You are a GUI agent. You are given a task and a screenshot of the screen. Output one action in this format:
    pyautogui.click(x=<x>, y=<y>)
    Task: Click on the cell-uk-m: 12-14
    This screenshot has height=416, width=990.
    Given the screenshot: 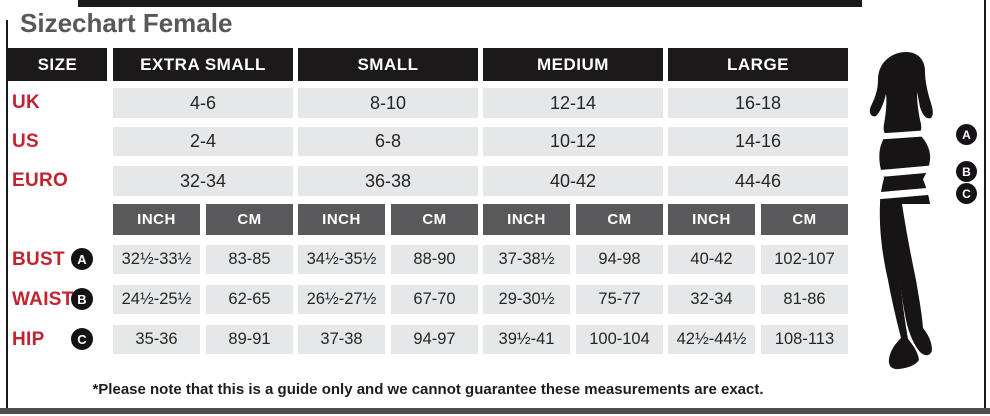 What is the action you would take?
    pyautogui.click(x=573, y=103)
    